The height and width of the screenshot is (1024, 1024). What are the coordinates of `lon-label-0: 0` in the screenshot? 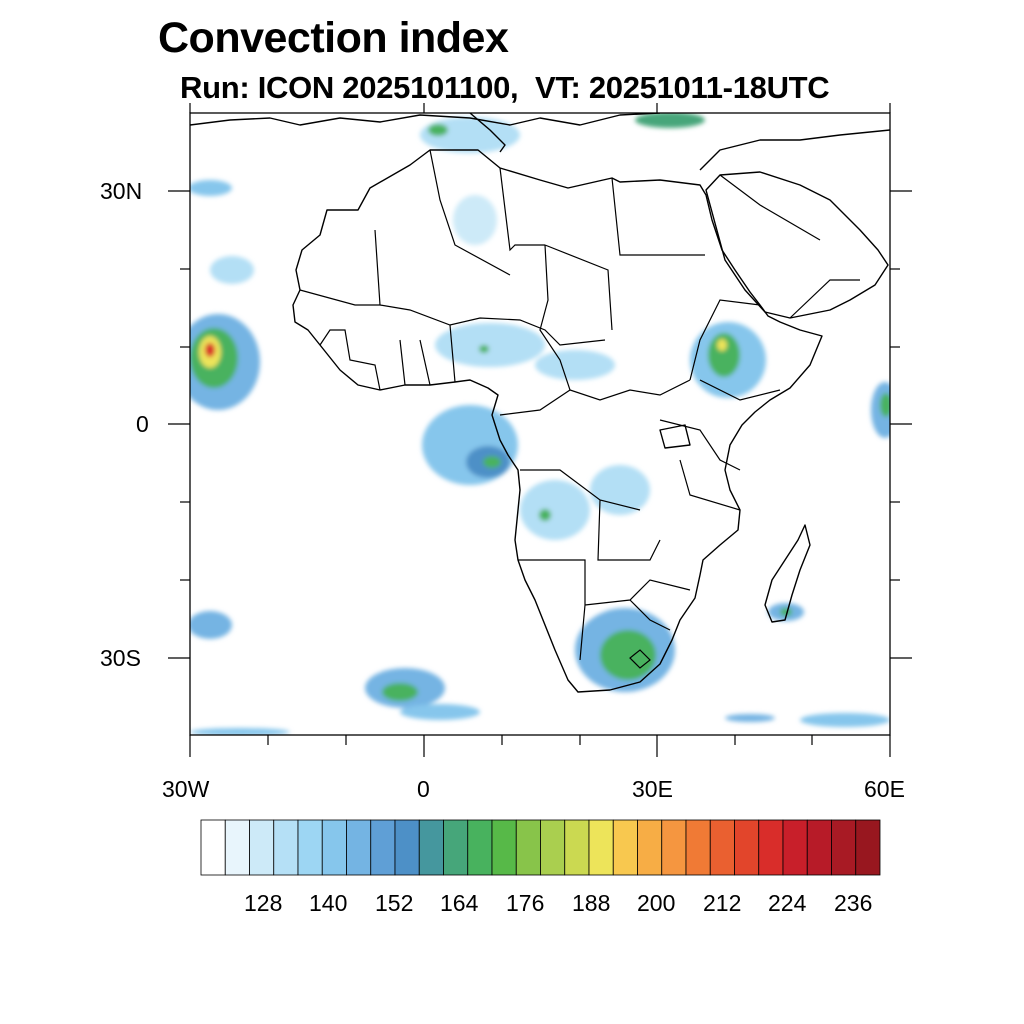 It's located at (423, 789).